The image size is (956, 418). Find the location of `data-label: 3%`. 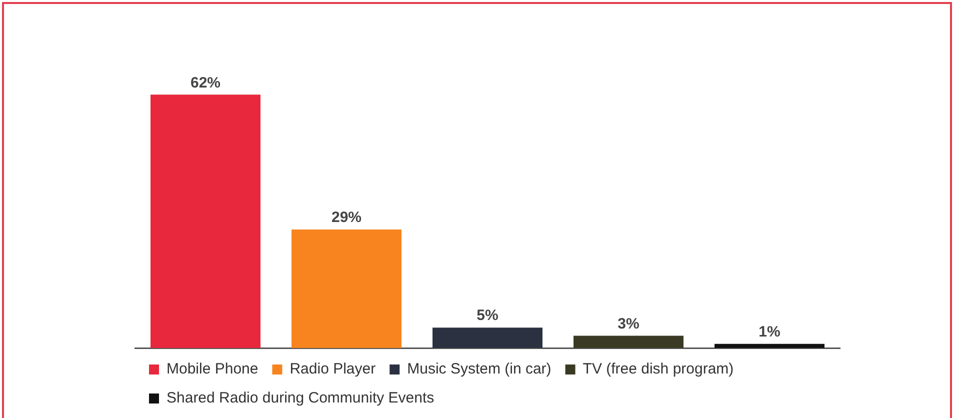

data-label: 3% is located at coordinates (629, 323).